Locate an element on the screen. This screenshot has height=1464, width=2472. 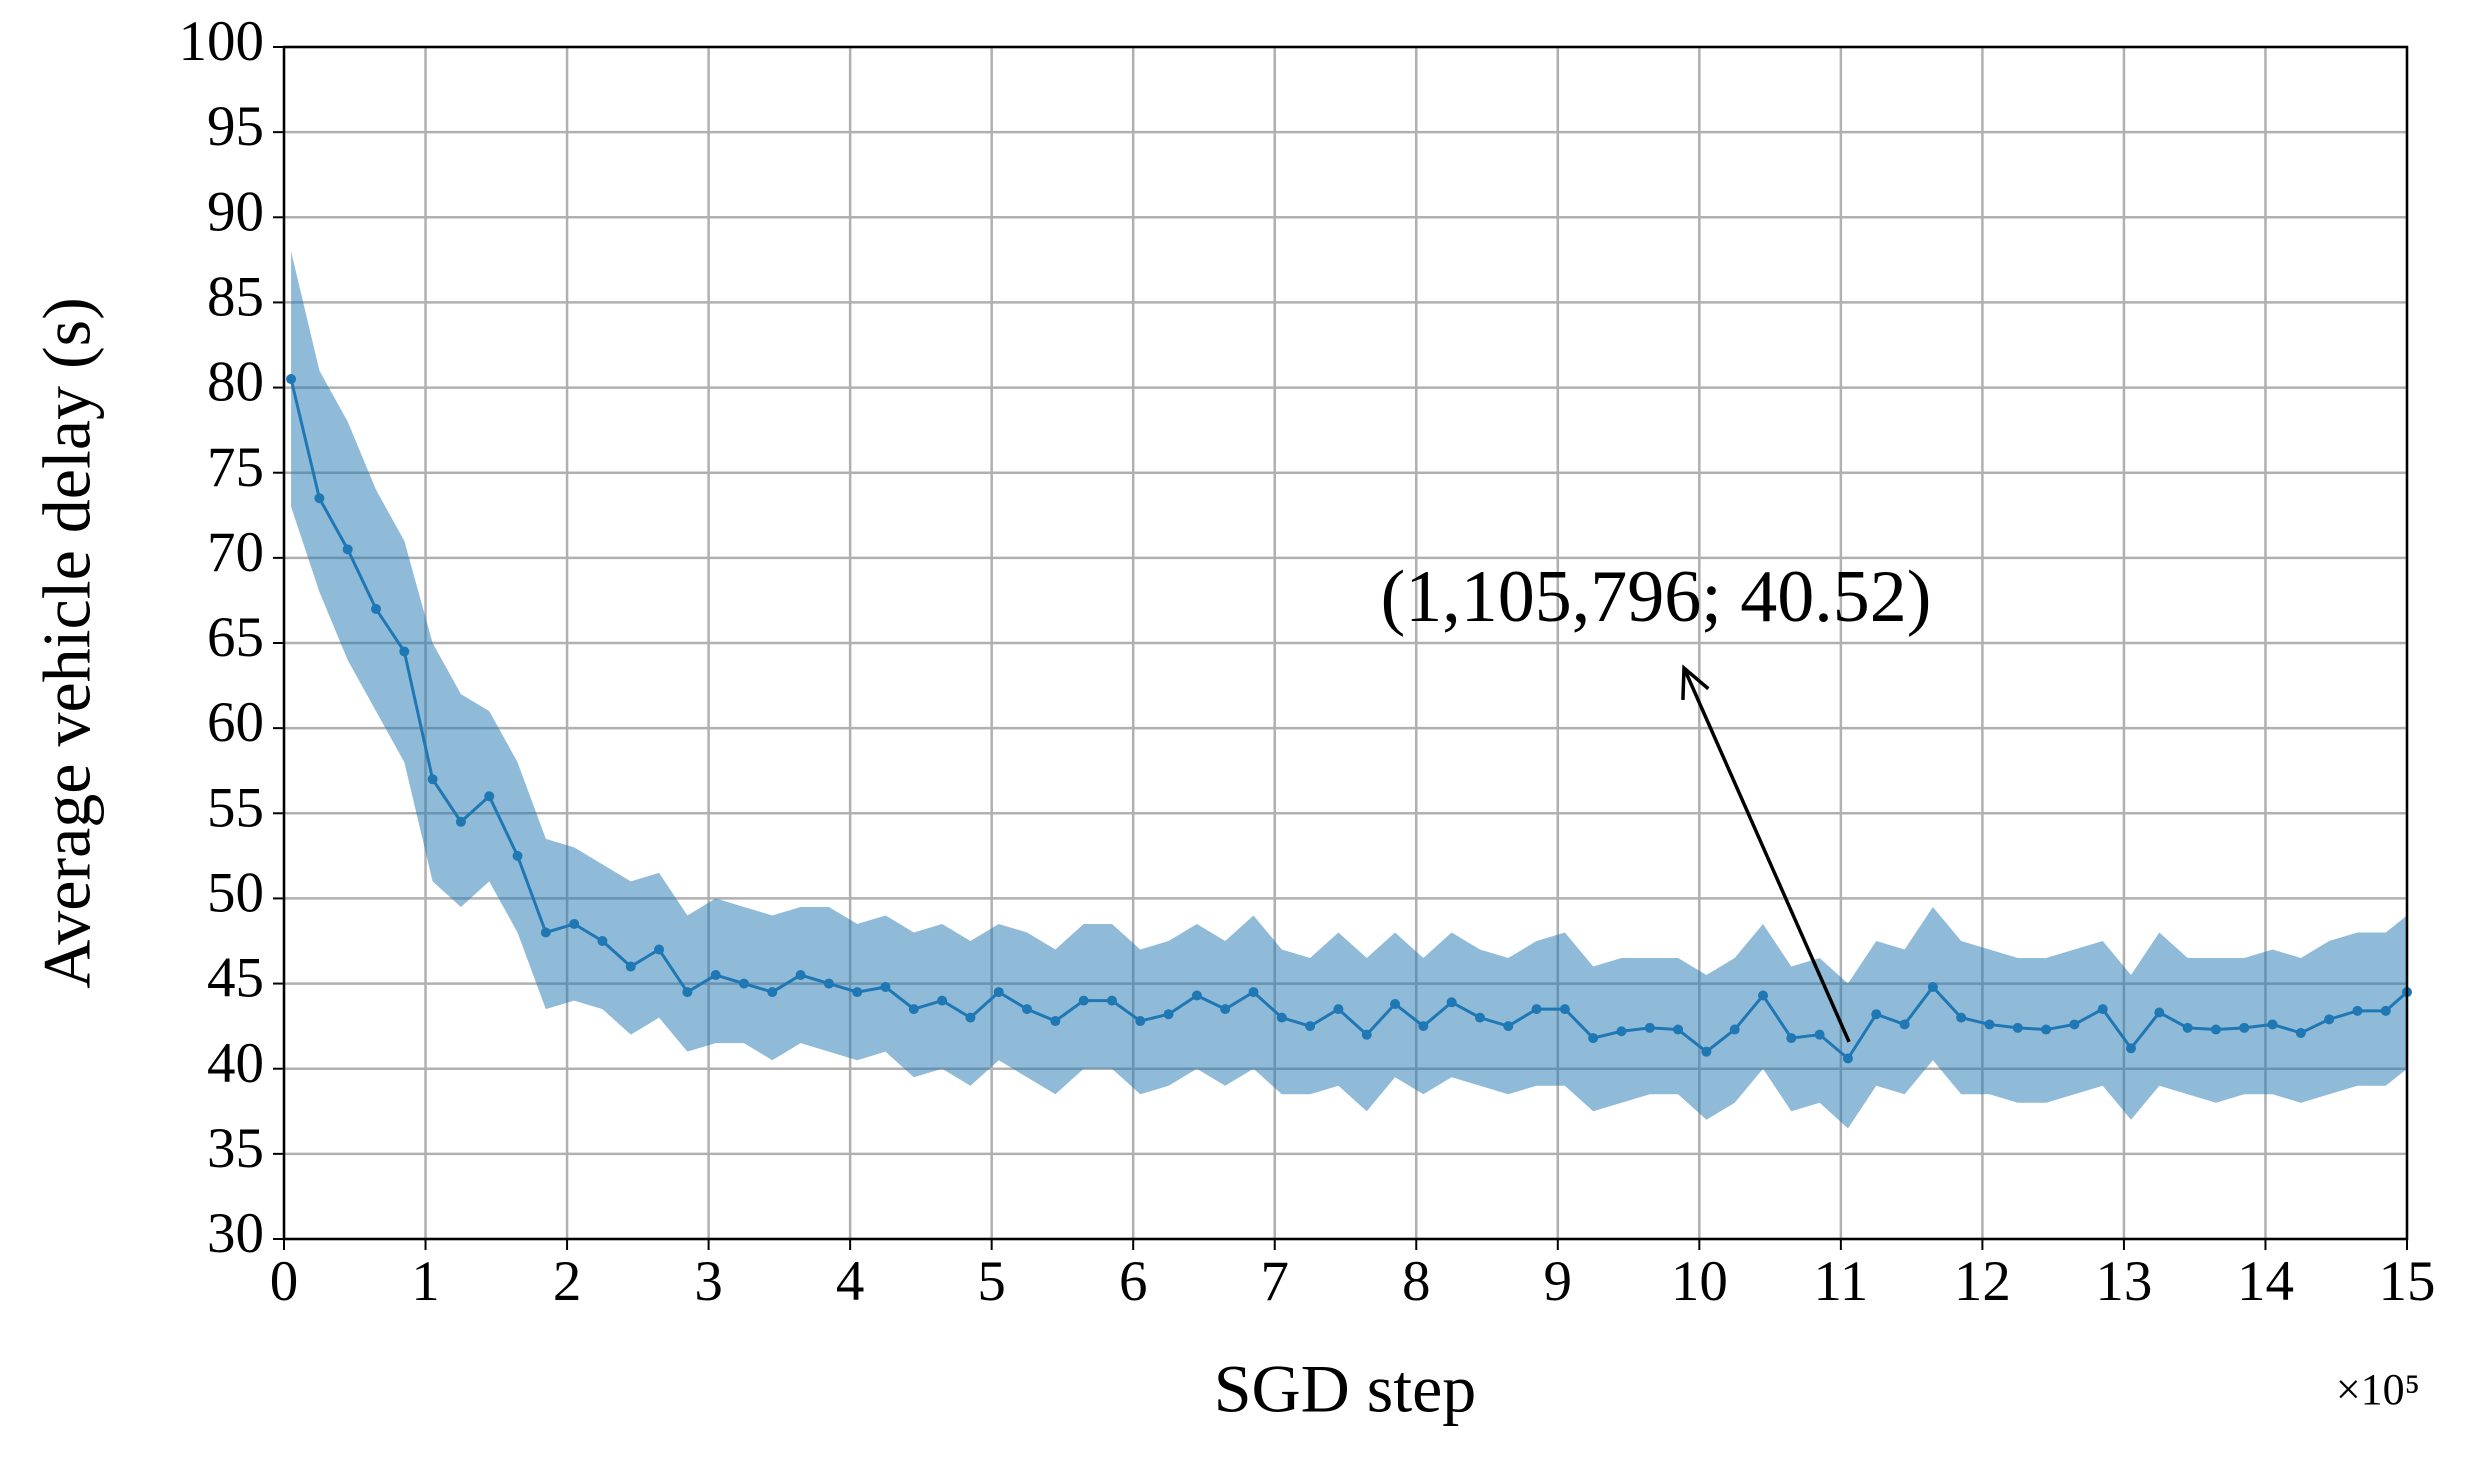
y-tick-label: 95 is located at coordinates (235, 126).